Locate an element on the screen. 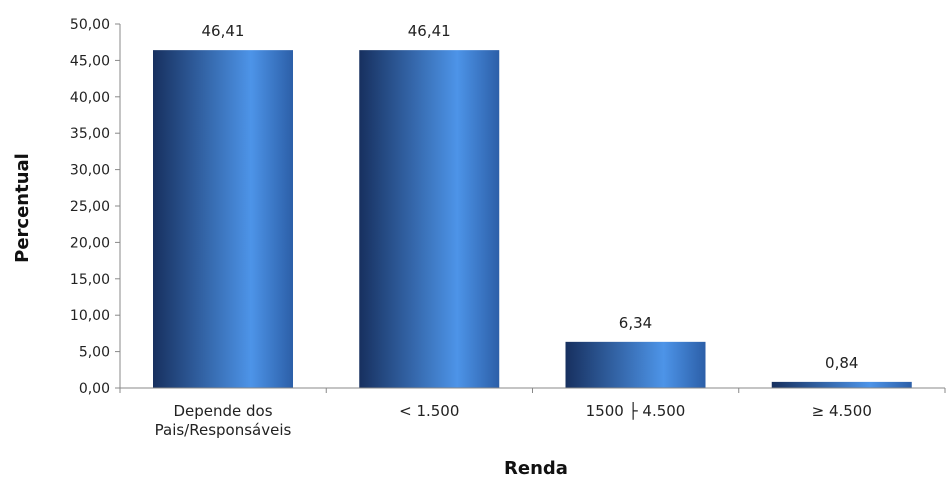  y-tick-label: 35,00 is located at coordinates (90, 134).